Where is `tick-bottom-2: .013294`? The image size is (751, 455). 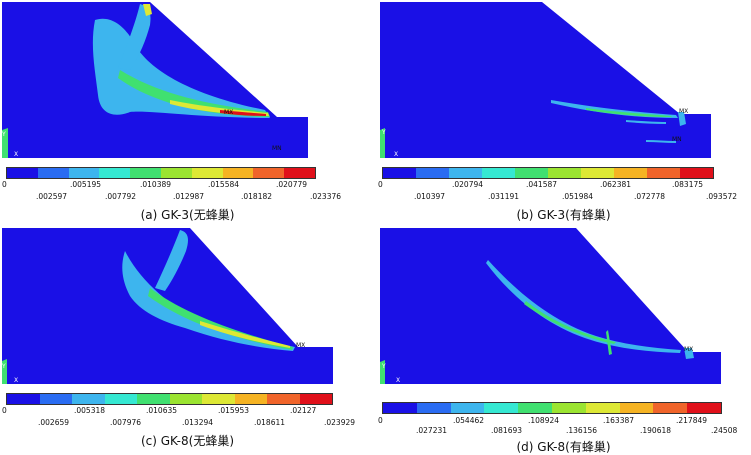
tick-bottom-2: .013294 is located at coordinates (198, 422).